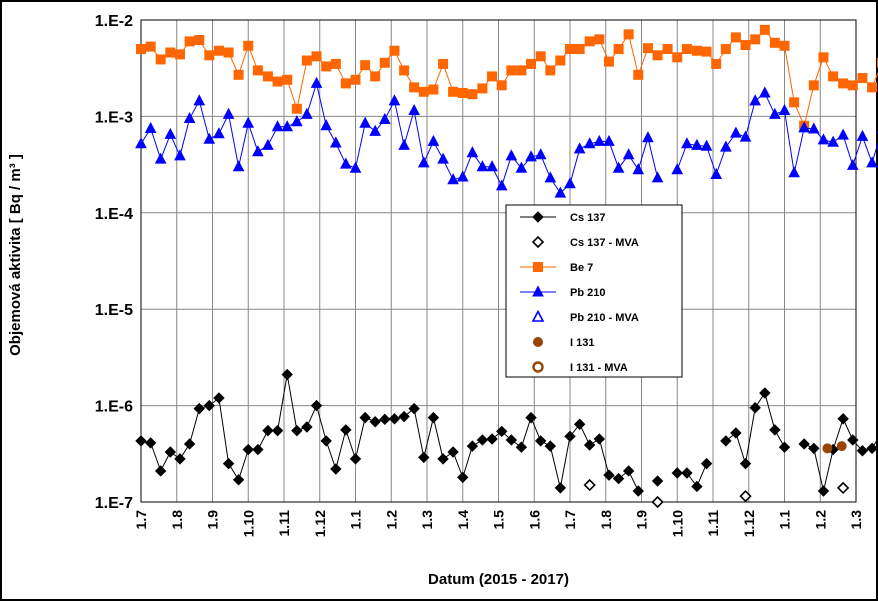 This screenshot has width=878, height=601. Describe the element at coordinates (248, 523) in the screenshot. I see `x-tick-label: 1.10` at that location.